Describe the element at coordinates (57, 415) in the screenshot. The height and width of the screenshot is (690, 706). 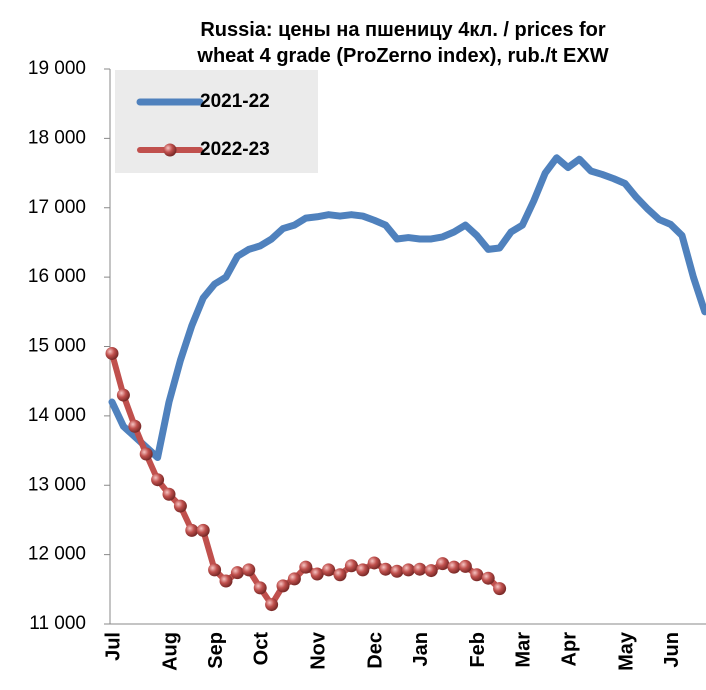
I see `y-tick-label: 14 000` at that location.